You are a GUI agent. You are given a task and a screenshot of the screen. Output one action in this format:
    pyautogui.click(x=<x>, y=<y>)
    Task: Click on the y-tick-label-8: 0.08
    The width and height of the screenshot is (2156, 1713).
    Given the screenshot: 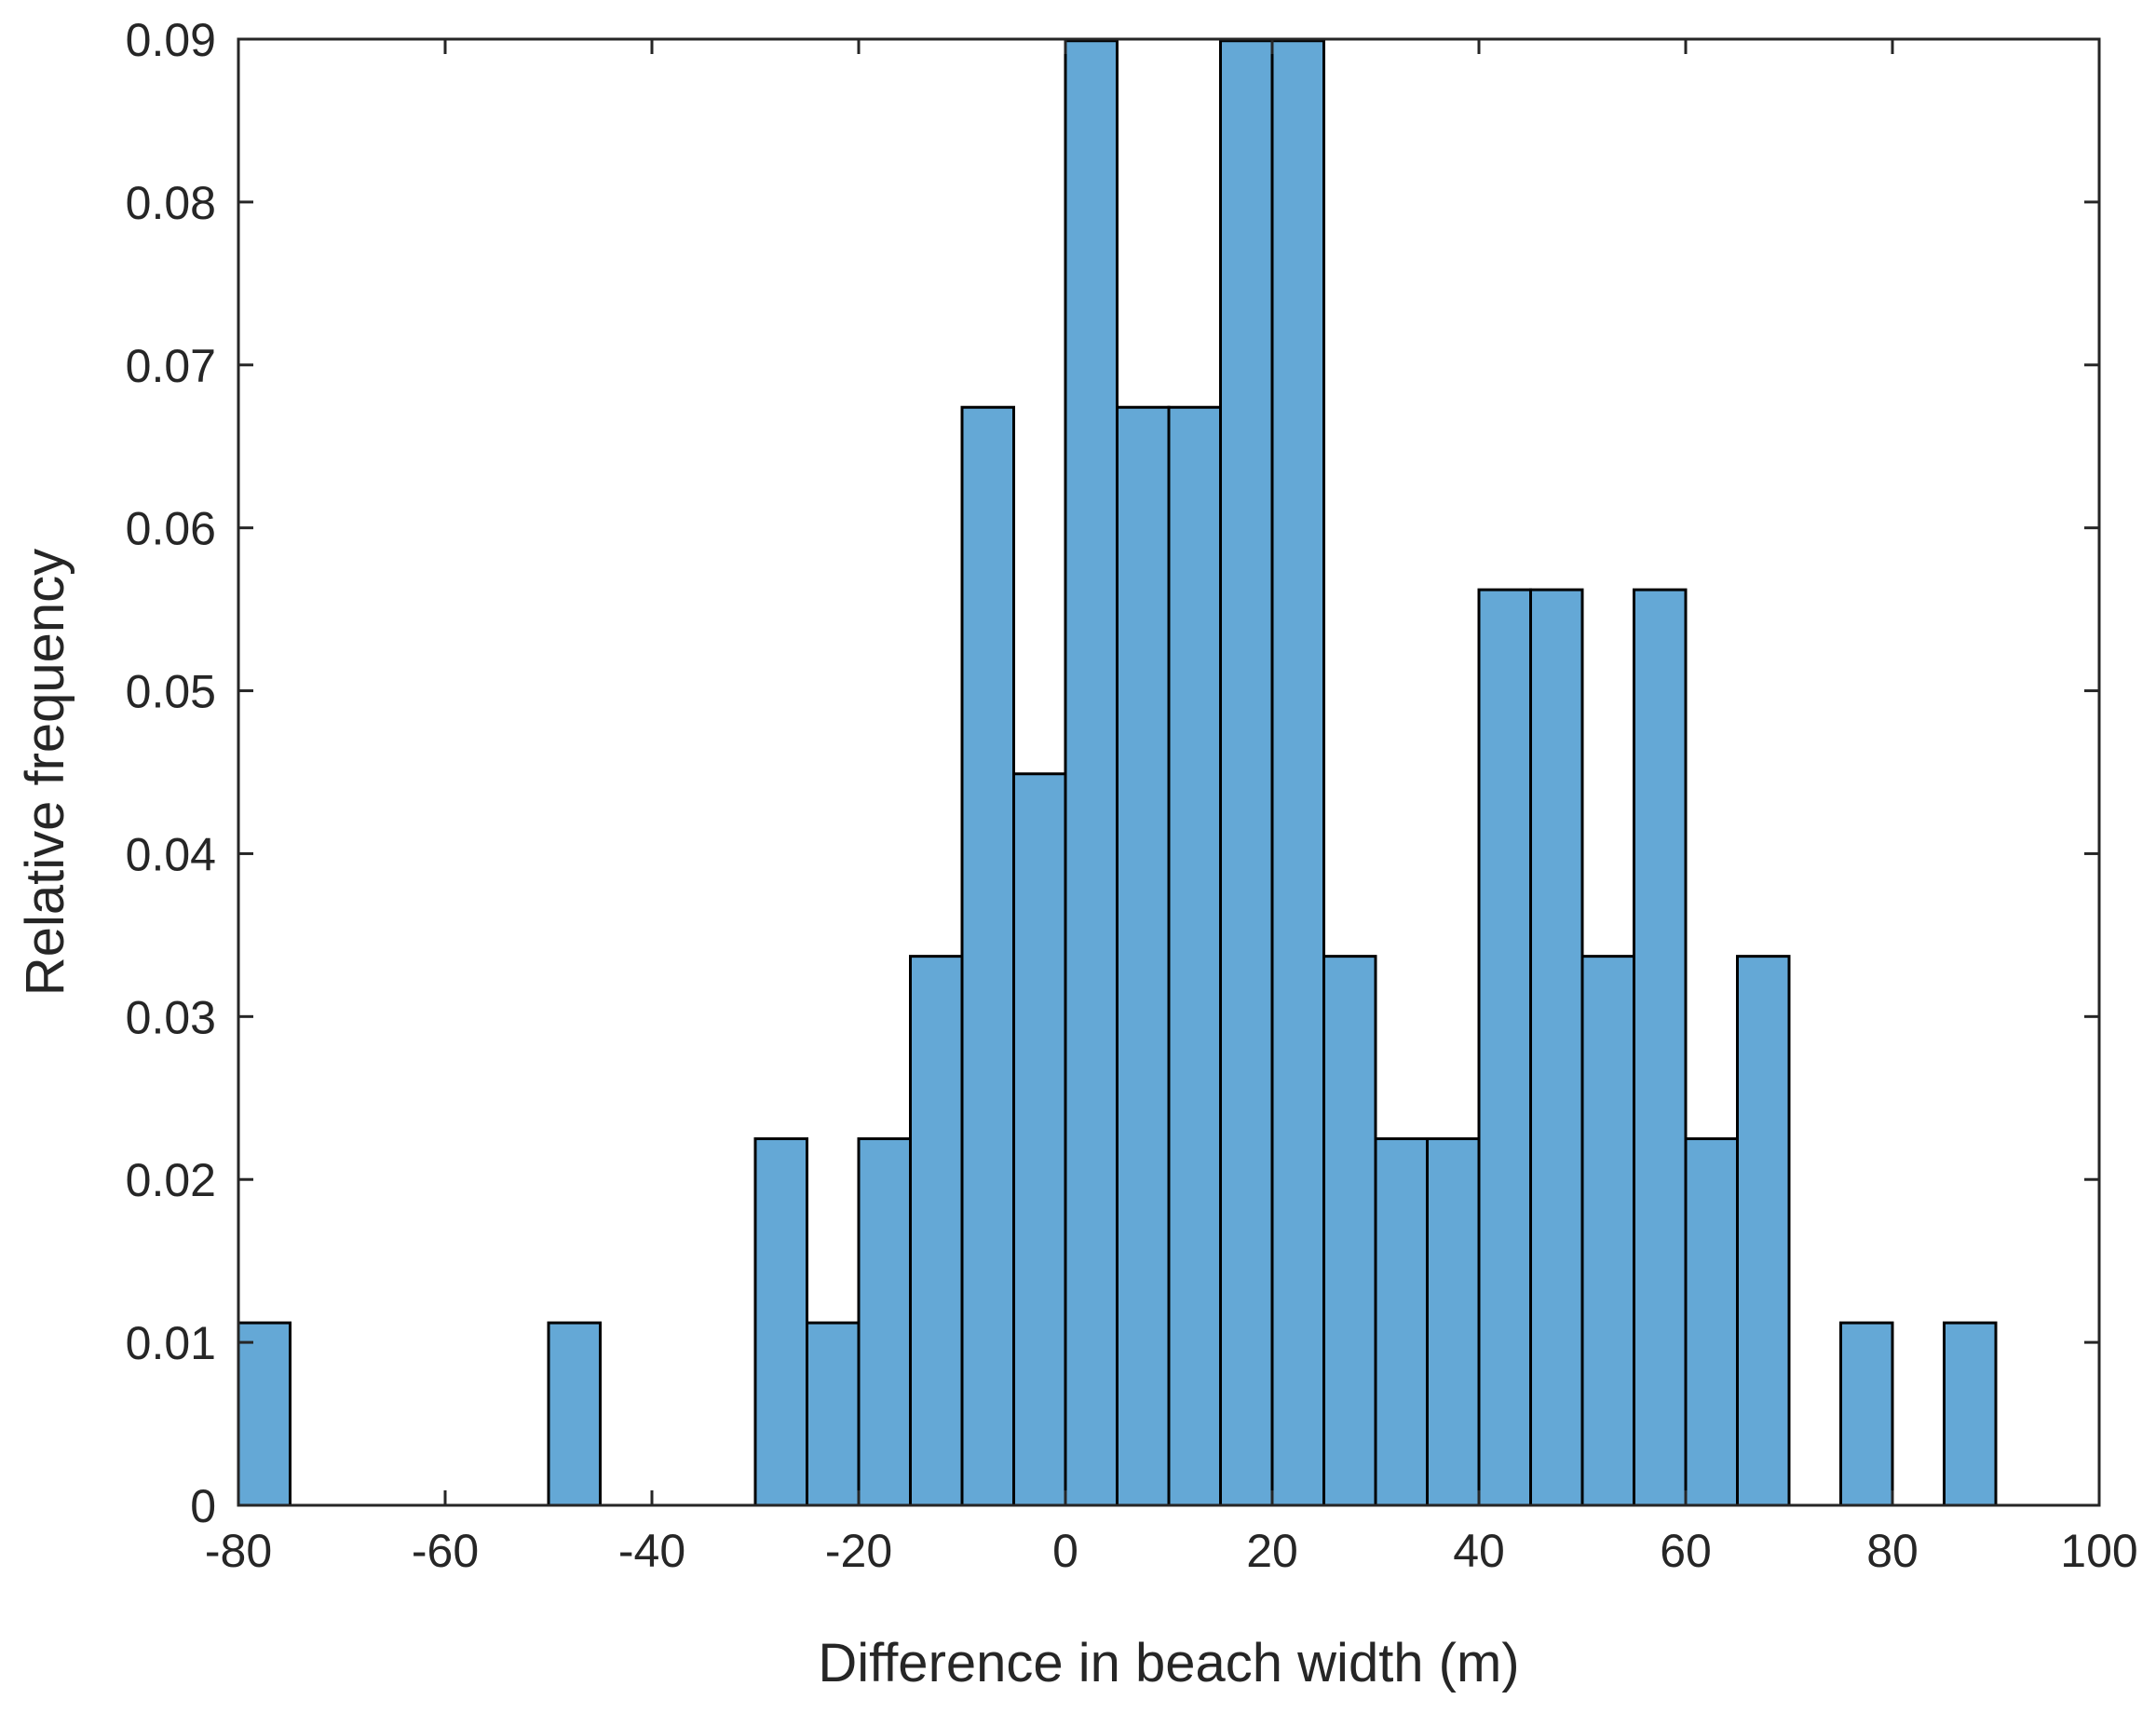 What is the action you would take?
    pyautogui.click(x=171, y=203)
    